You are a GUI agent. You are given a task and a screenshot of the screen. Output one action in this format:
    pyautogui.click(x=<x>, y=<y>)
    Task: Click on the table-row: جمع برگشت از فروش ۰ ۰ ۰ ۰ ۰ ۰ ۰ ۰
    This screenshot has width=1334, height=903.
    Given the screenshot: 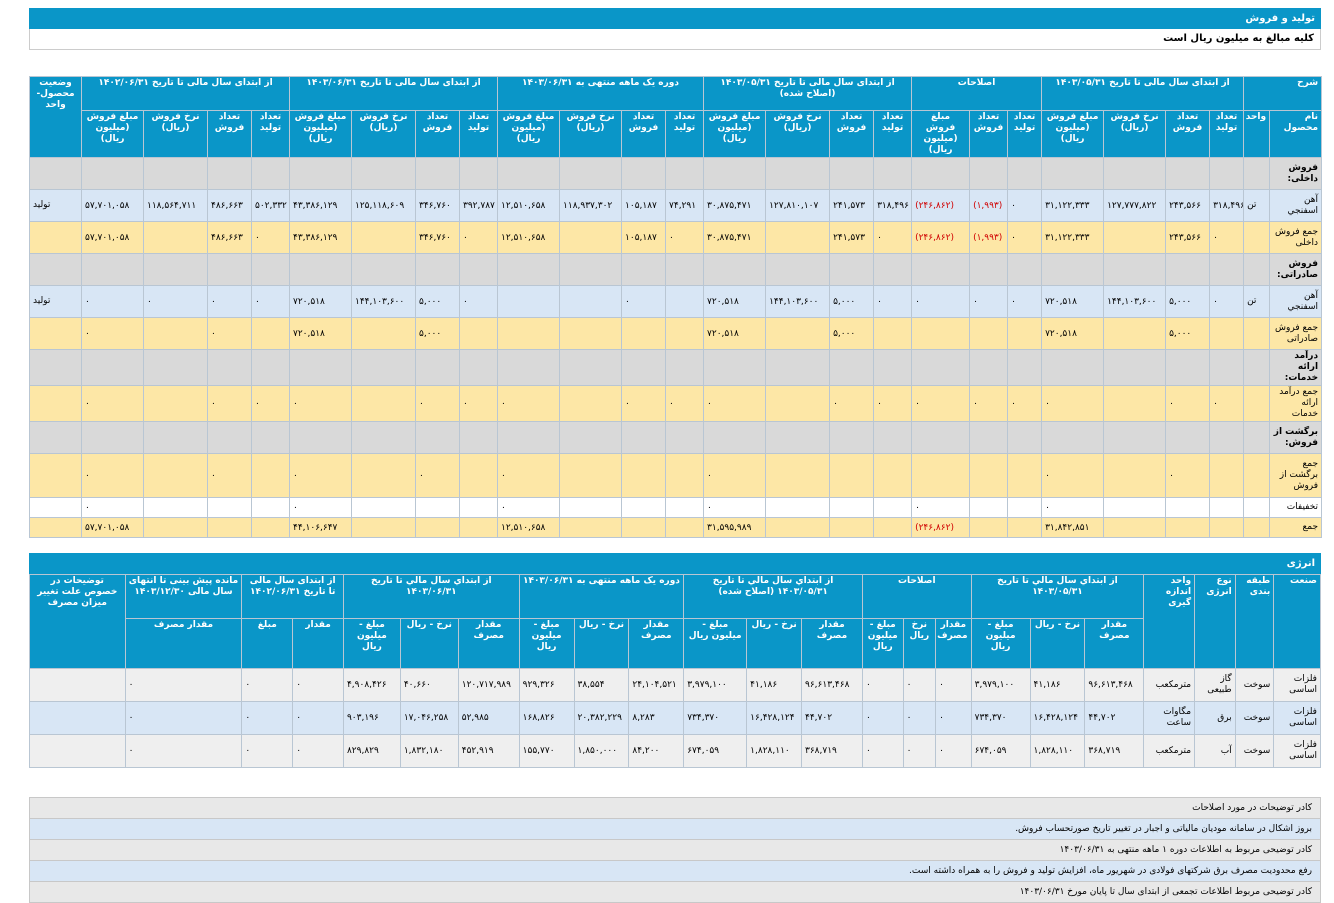 What is the action you would take?
    pyautogui.click(x=676, y=475)
    